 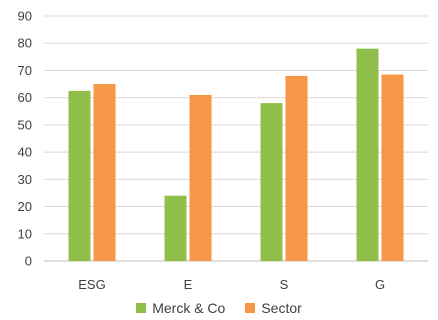 What do you see at coordinates (25, 139) in the screenshot?
I see `y-axis-ticks: 0 10 20 30 40 50 60 70 80 90` at bounding box center [25, 139].